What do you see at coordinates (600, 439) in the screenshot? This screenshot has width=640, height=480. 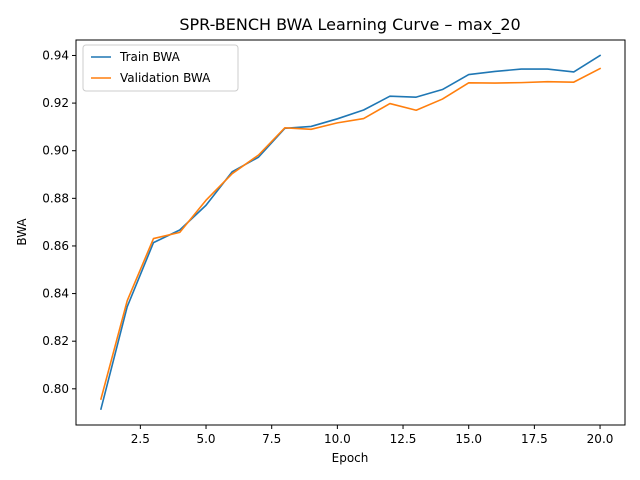 I see `x-tick-label: 20.0` at bounding box center [600, 439].